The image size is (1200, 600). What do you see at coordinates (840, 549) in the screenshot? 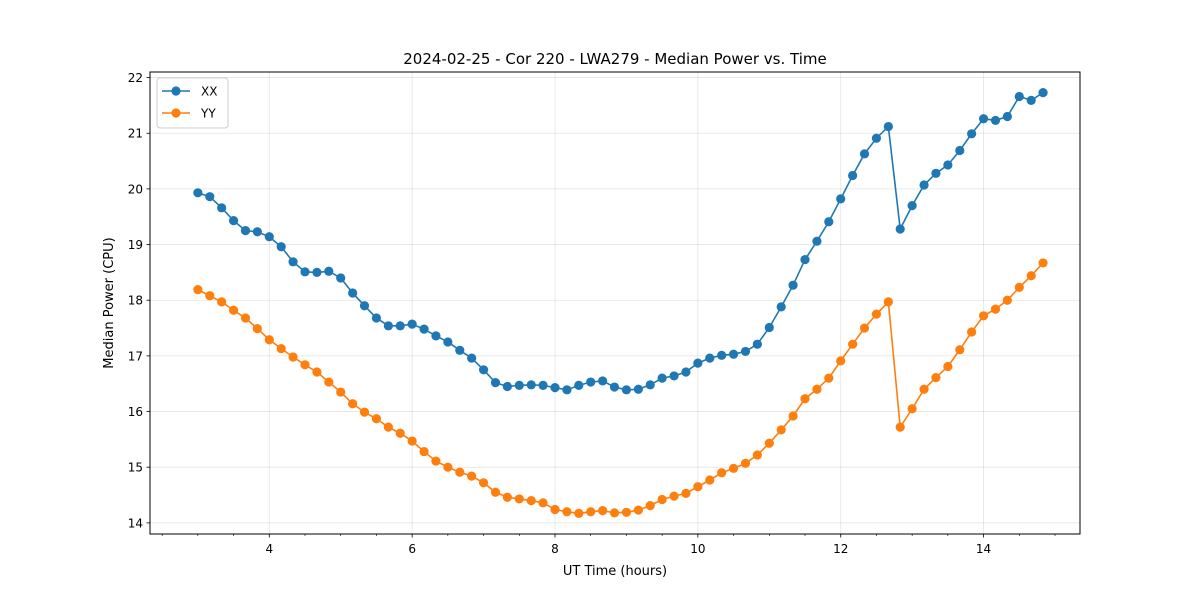
I see `x-tick-label: 12` at bounding box center [840, 549].